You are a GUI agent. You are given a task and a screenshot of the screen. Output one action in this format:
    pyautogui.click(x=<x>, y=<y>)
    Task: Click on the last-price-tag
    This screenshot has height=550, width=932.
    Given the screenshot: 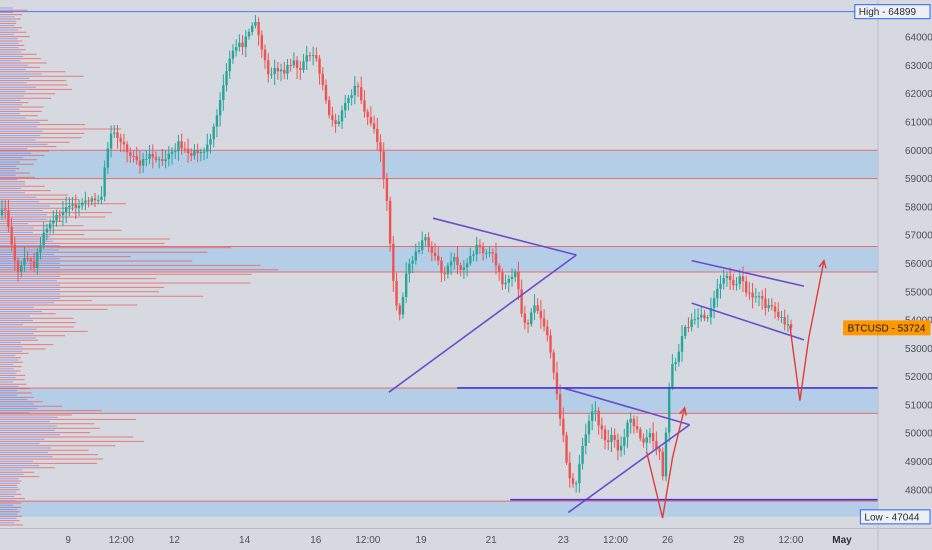 What is the action you would take?
    pyautogui.click(x=887, y=328)
    